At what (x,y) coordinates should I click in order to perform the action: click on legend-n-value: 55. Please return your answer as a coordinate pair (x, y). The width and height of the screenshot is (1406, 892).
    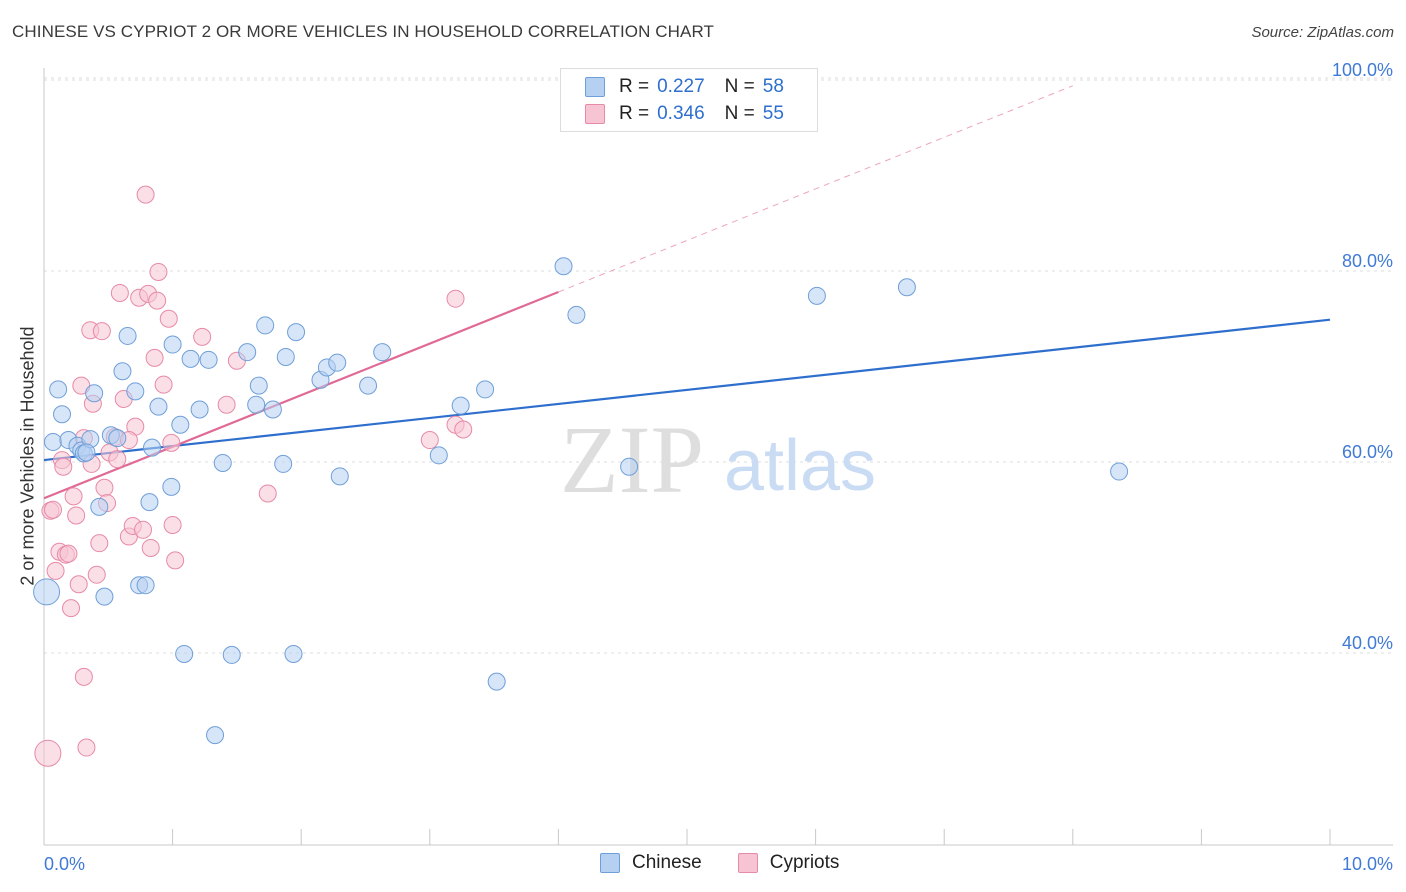
    Looking at the image, I should click on (773, 113).